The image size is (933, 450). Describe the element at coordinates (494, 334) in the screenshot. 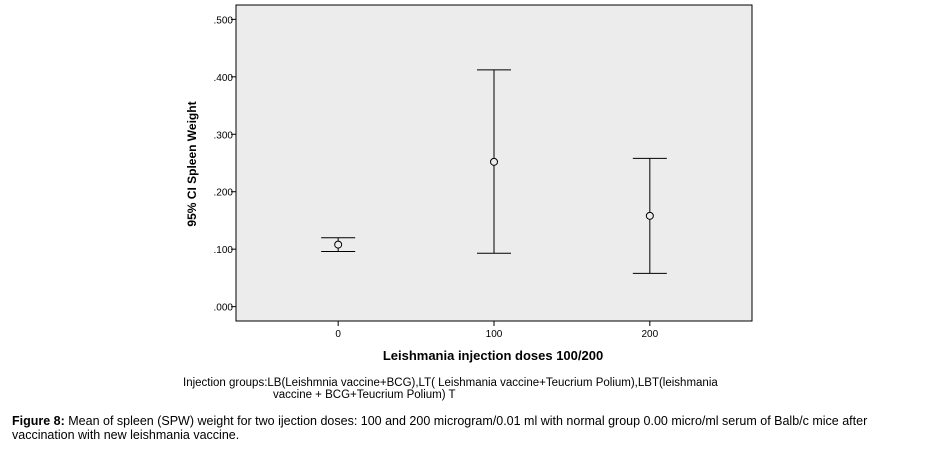

I see `x-tick-label: 100` at that location.